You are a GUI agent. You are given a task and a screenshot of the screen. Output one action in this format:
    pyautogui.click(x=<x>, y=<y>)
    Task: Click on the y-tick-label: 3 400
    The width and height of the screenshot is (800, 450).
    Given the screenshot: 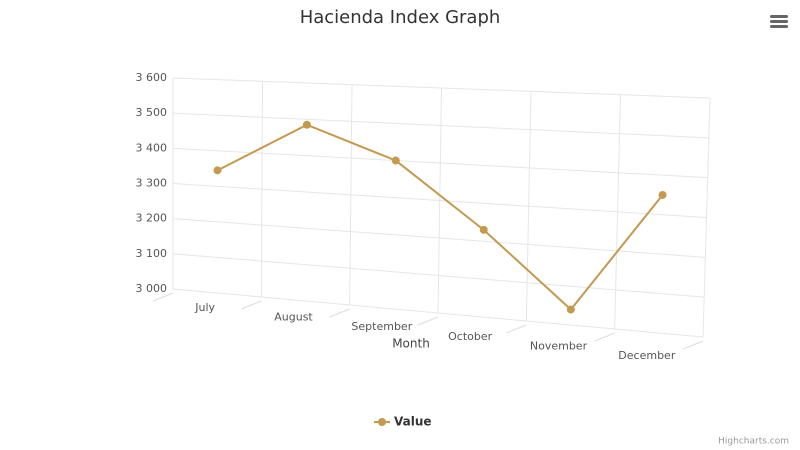 What is the action you would take?
    pyautogui.click(x=152, y=147)
    